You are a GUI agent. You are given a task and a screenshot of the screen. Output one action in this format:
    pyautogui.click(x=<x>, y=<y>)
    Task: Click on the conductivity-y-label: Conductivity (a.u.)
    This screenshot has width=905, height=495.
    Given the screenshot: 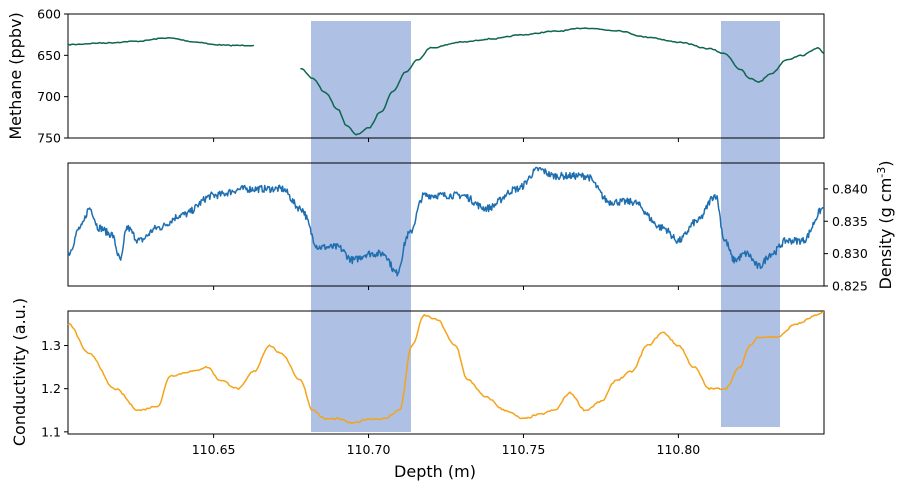 What is the action you would take?
    pyautogui.click(x=19, y=372)
    